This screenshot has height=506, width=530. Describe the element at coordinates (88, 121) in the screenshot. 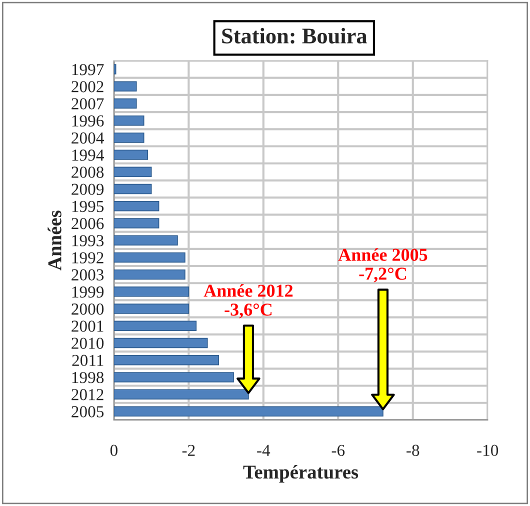

I see `y-tick-label: 1996` at that location.